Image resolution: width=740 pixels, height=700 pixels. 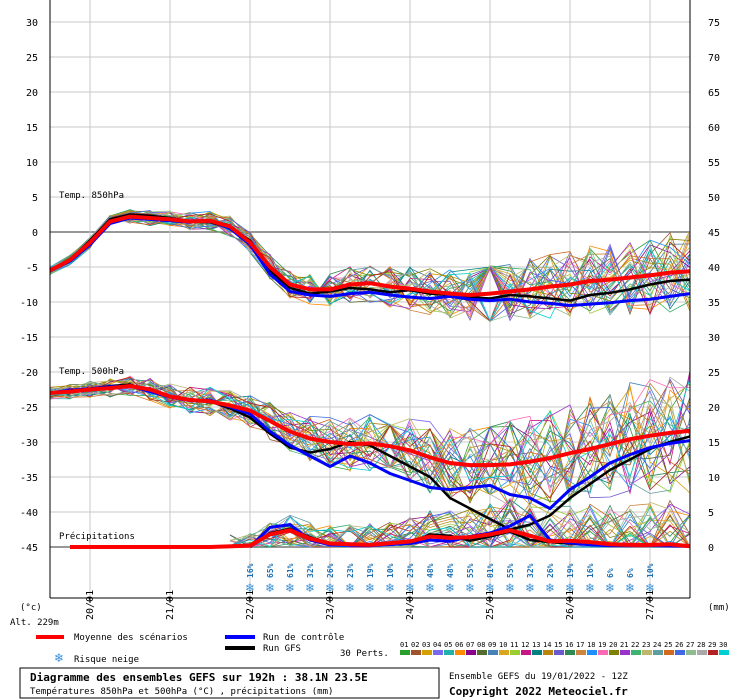 What do you see at coordinates (714, 373) in the screenshot?
I see `right-tick-label: 25` at bounding box center [714, 373].